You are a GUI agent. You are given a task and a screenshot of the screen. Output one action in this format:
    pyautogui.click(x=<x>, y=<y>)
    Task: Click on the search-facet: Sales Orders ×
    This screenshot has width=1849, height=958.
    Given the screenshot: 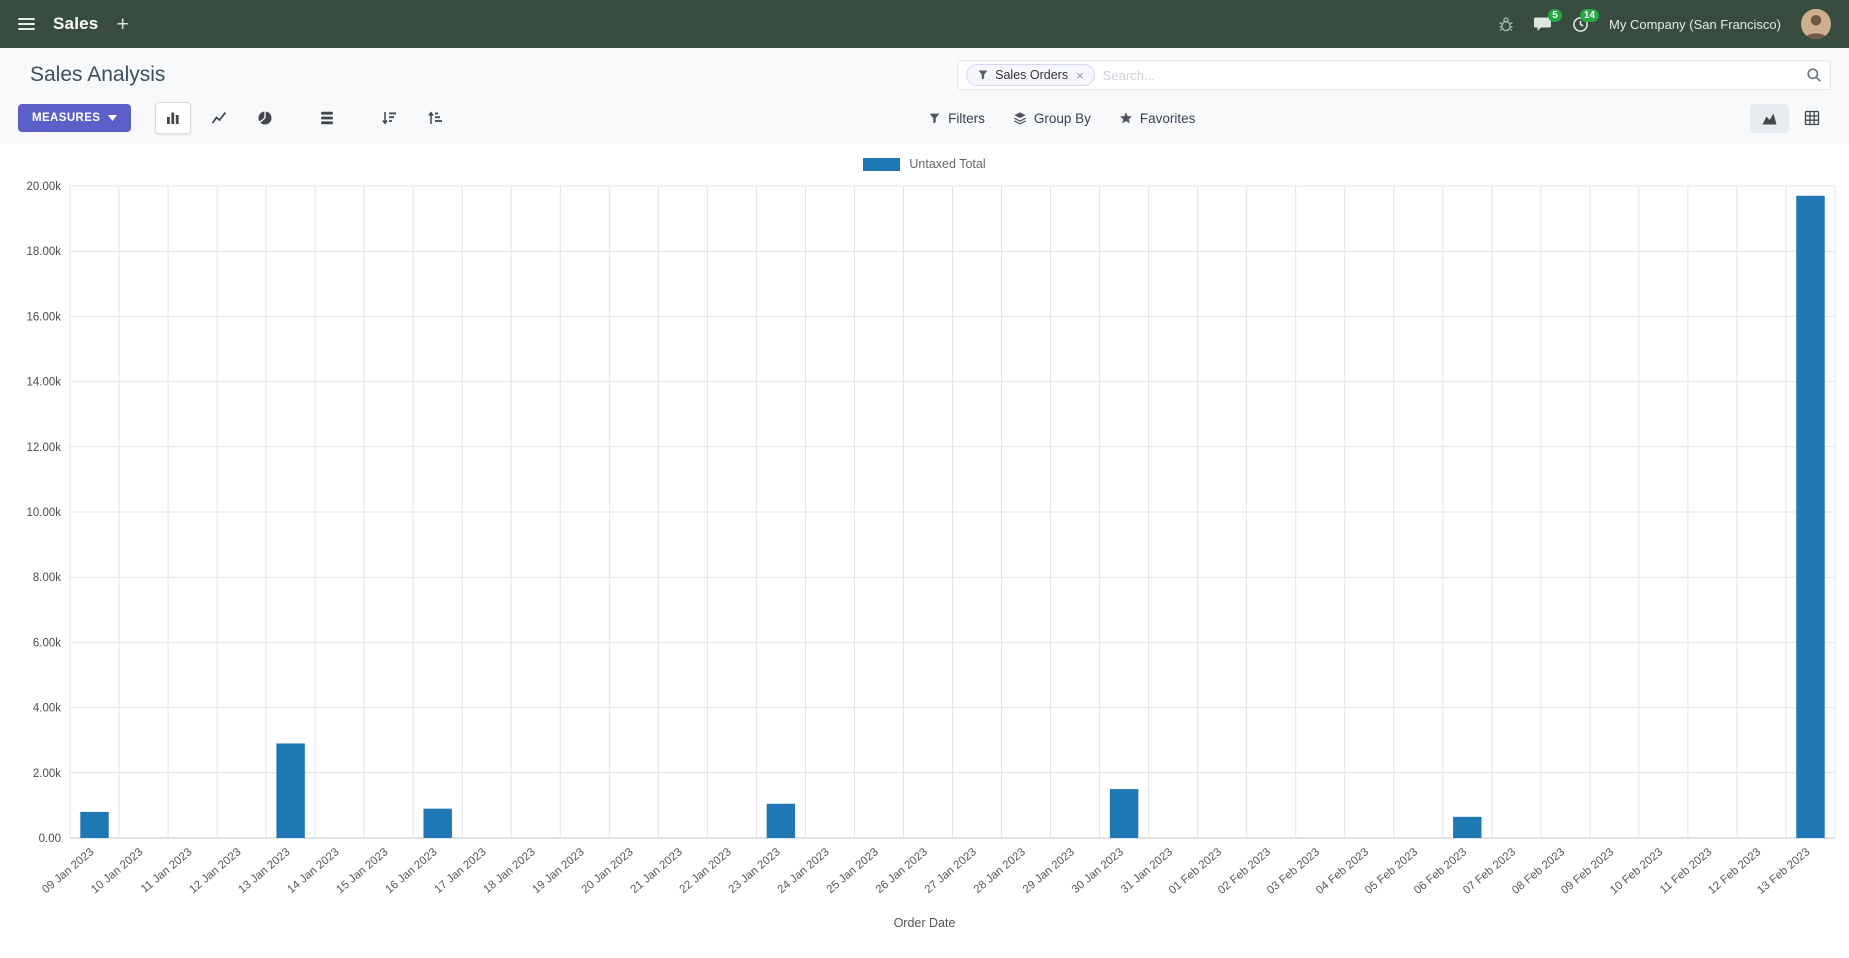 What is the action you would take?
    pyautogui.click(x=1030, y=75)
    